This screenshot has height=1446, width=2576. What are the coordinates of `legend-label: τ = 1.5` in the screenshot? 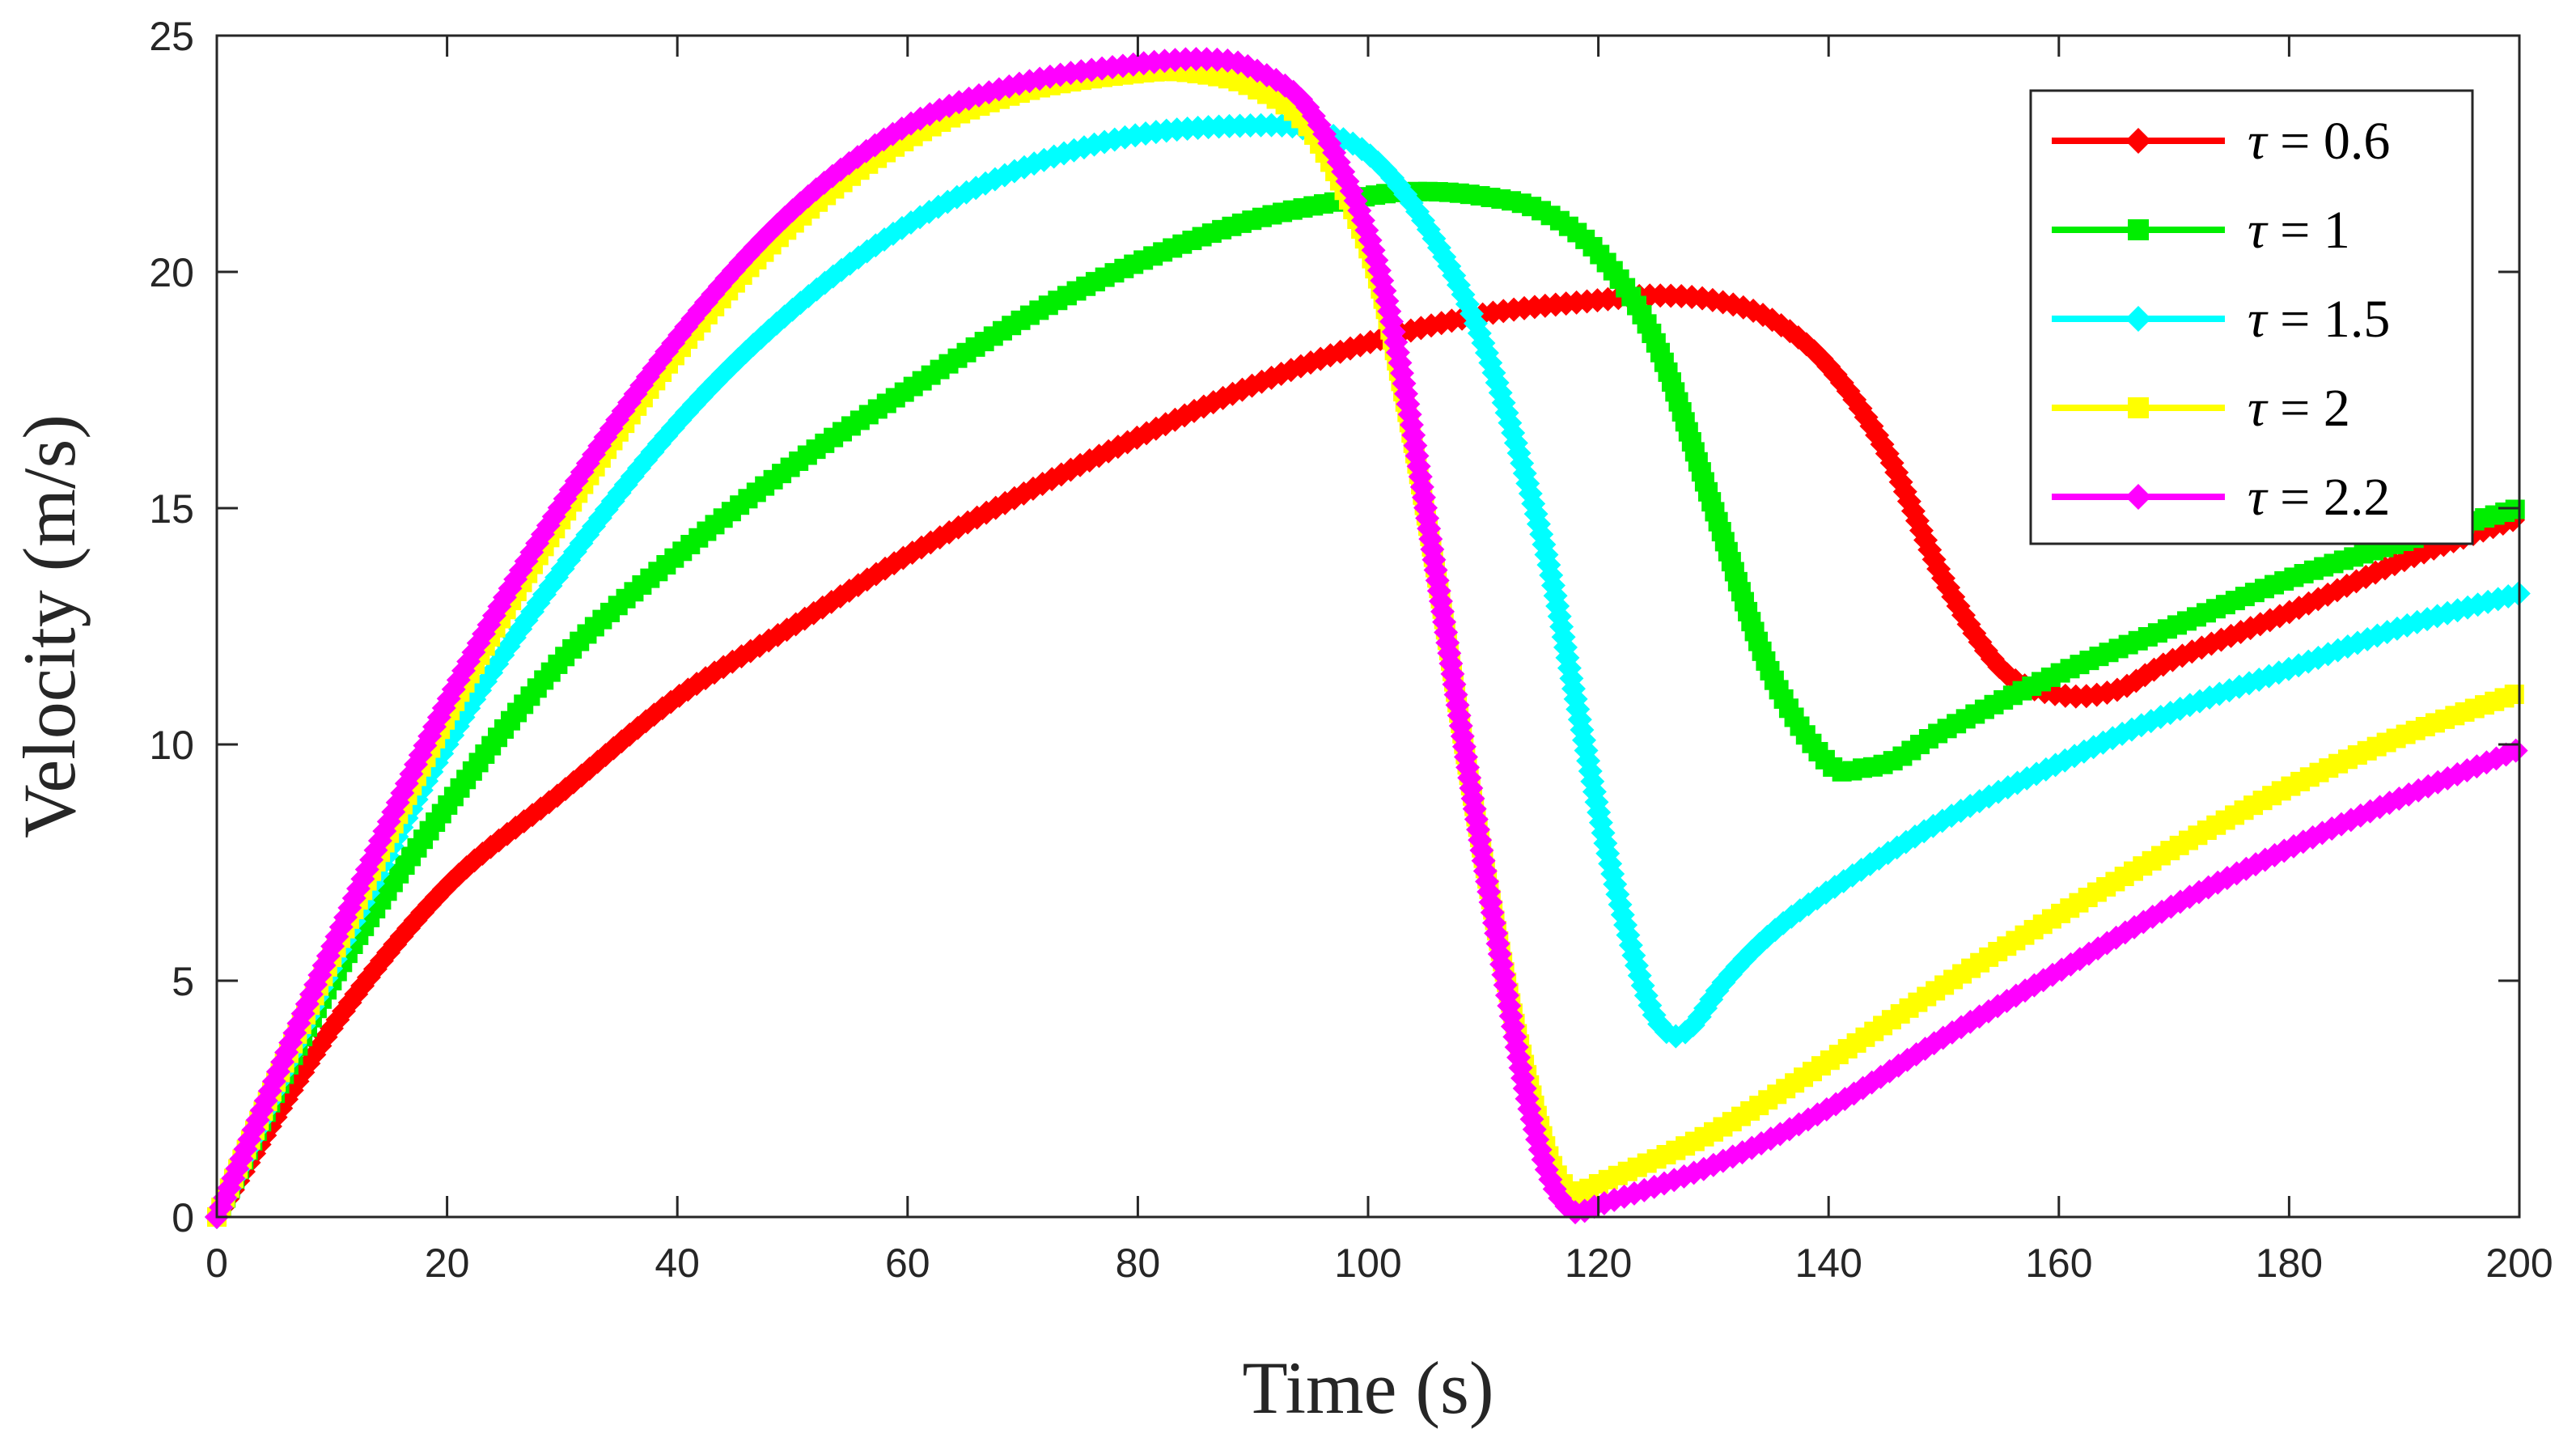 It's located at (2319, 319).